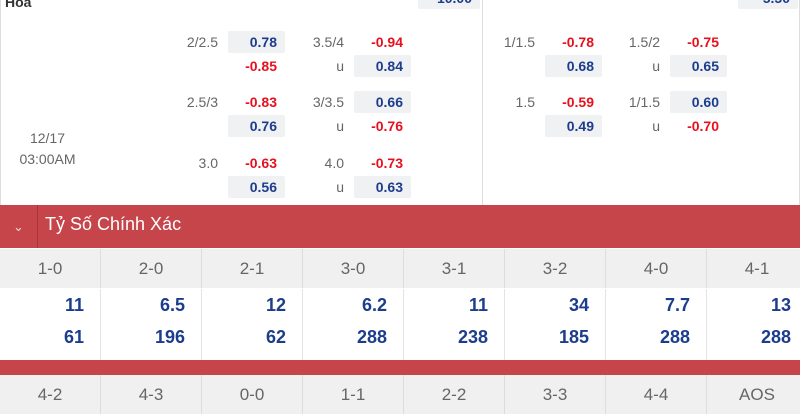 Image resolution: width=800 pixels, height=414 pixels. What do you see at coordinates (151, 394) in the screenshot?
I see `score-header: 4-3` at bounding box center [151, 394].